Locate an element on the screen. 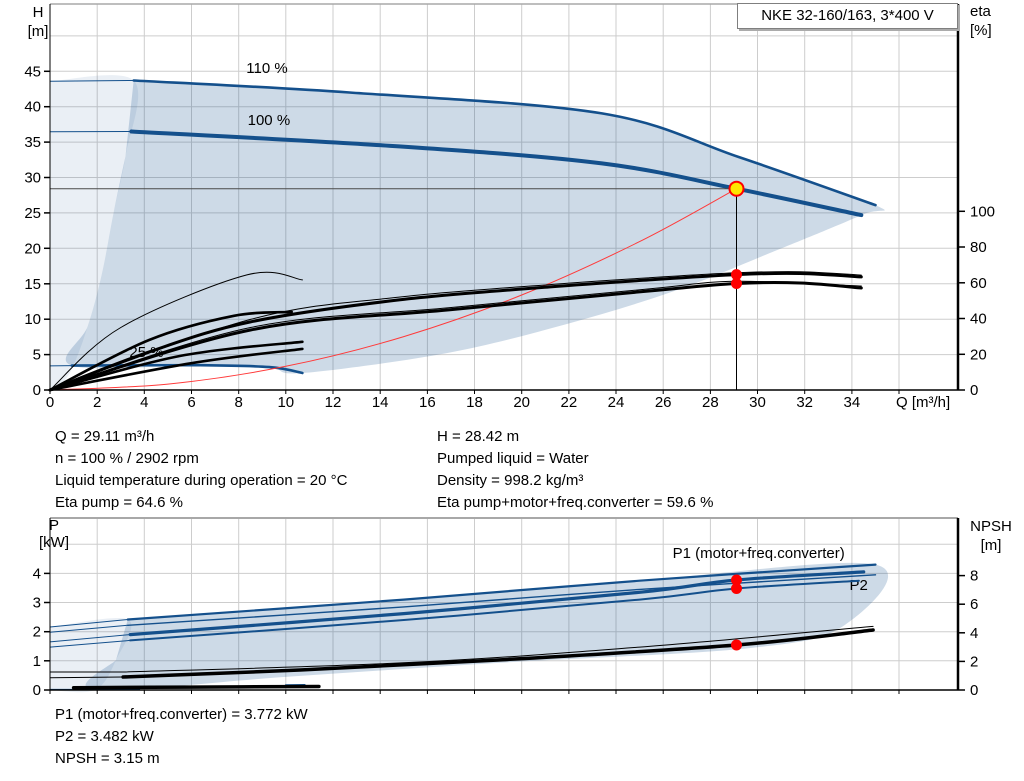 Image resolution: width=1024 pixels, height=781 pixels. power-npsh-chart-label: P1 (motor+freq.converter) is located at coordinates (759, 553).